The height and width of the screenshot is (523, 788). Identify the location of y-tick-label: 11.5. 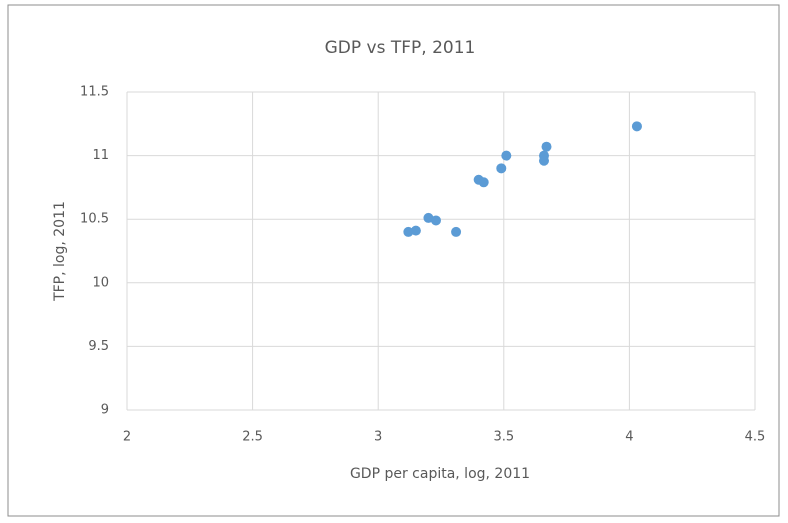
(94, 92).